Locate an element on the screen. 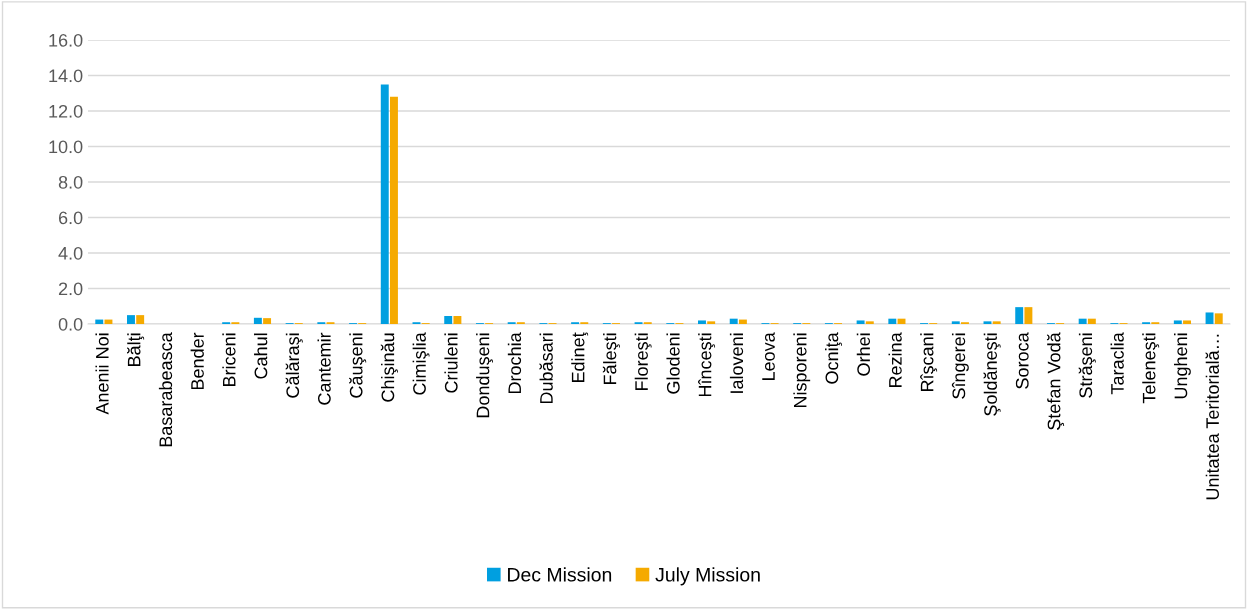  legend-label: July Mission is located at coordinates (707, 576).